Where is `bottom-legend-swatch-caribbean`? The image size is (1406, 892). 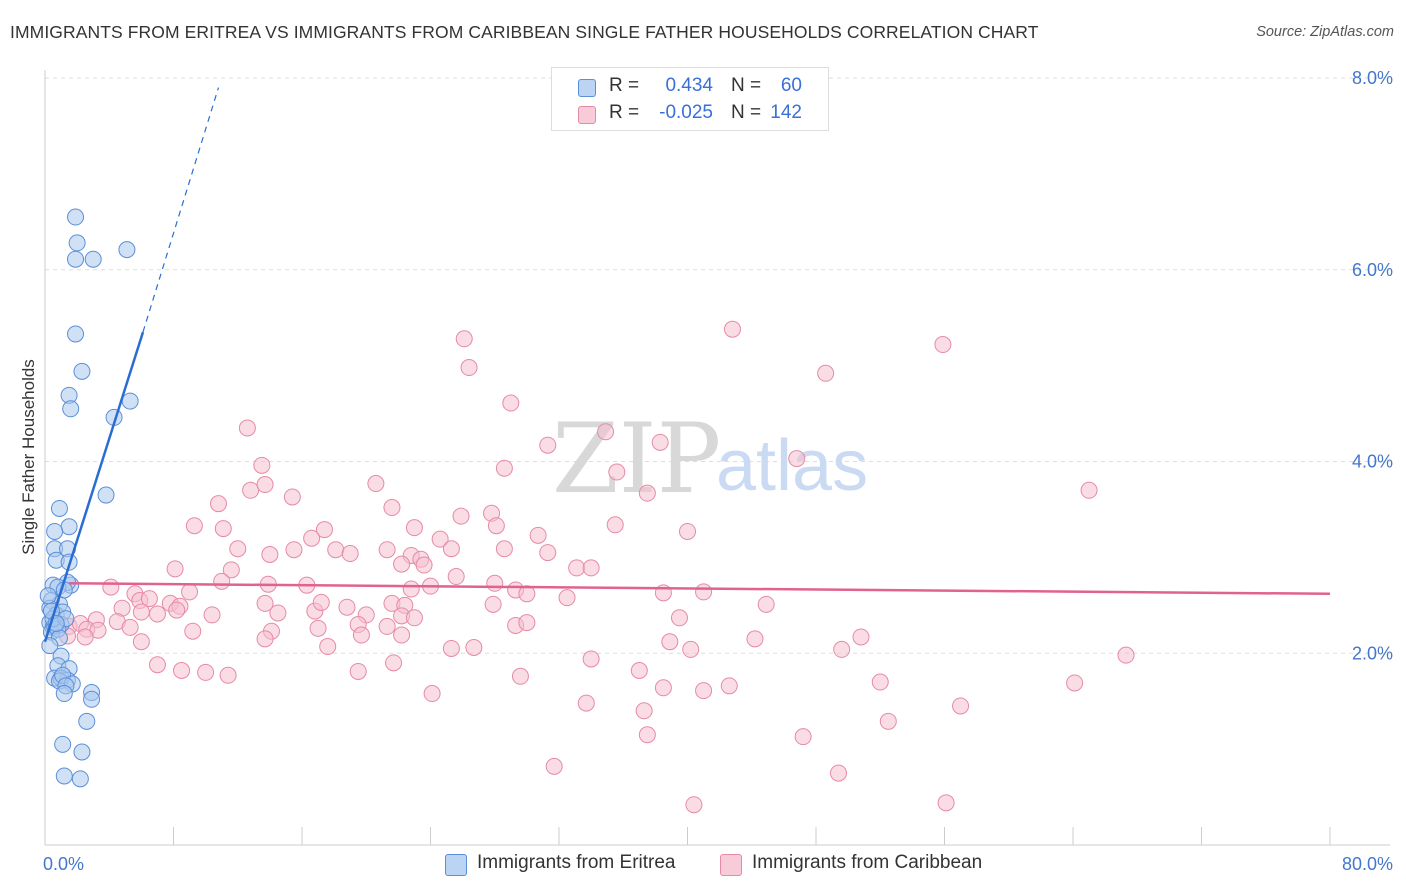 bottom-legend-swatch-caribbean is located at coordinates (731, 865).